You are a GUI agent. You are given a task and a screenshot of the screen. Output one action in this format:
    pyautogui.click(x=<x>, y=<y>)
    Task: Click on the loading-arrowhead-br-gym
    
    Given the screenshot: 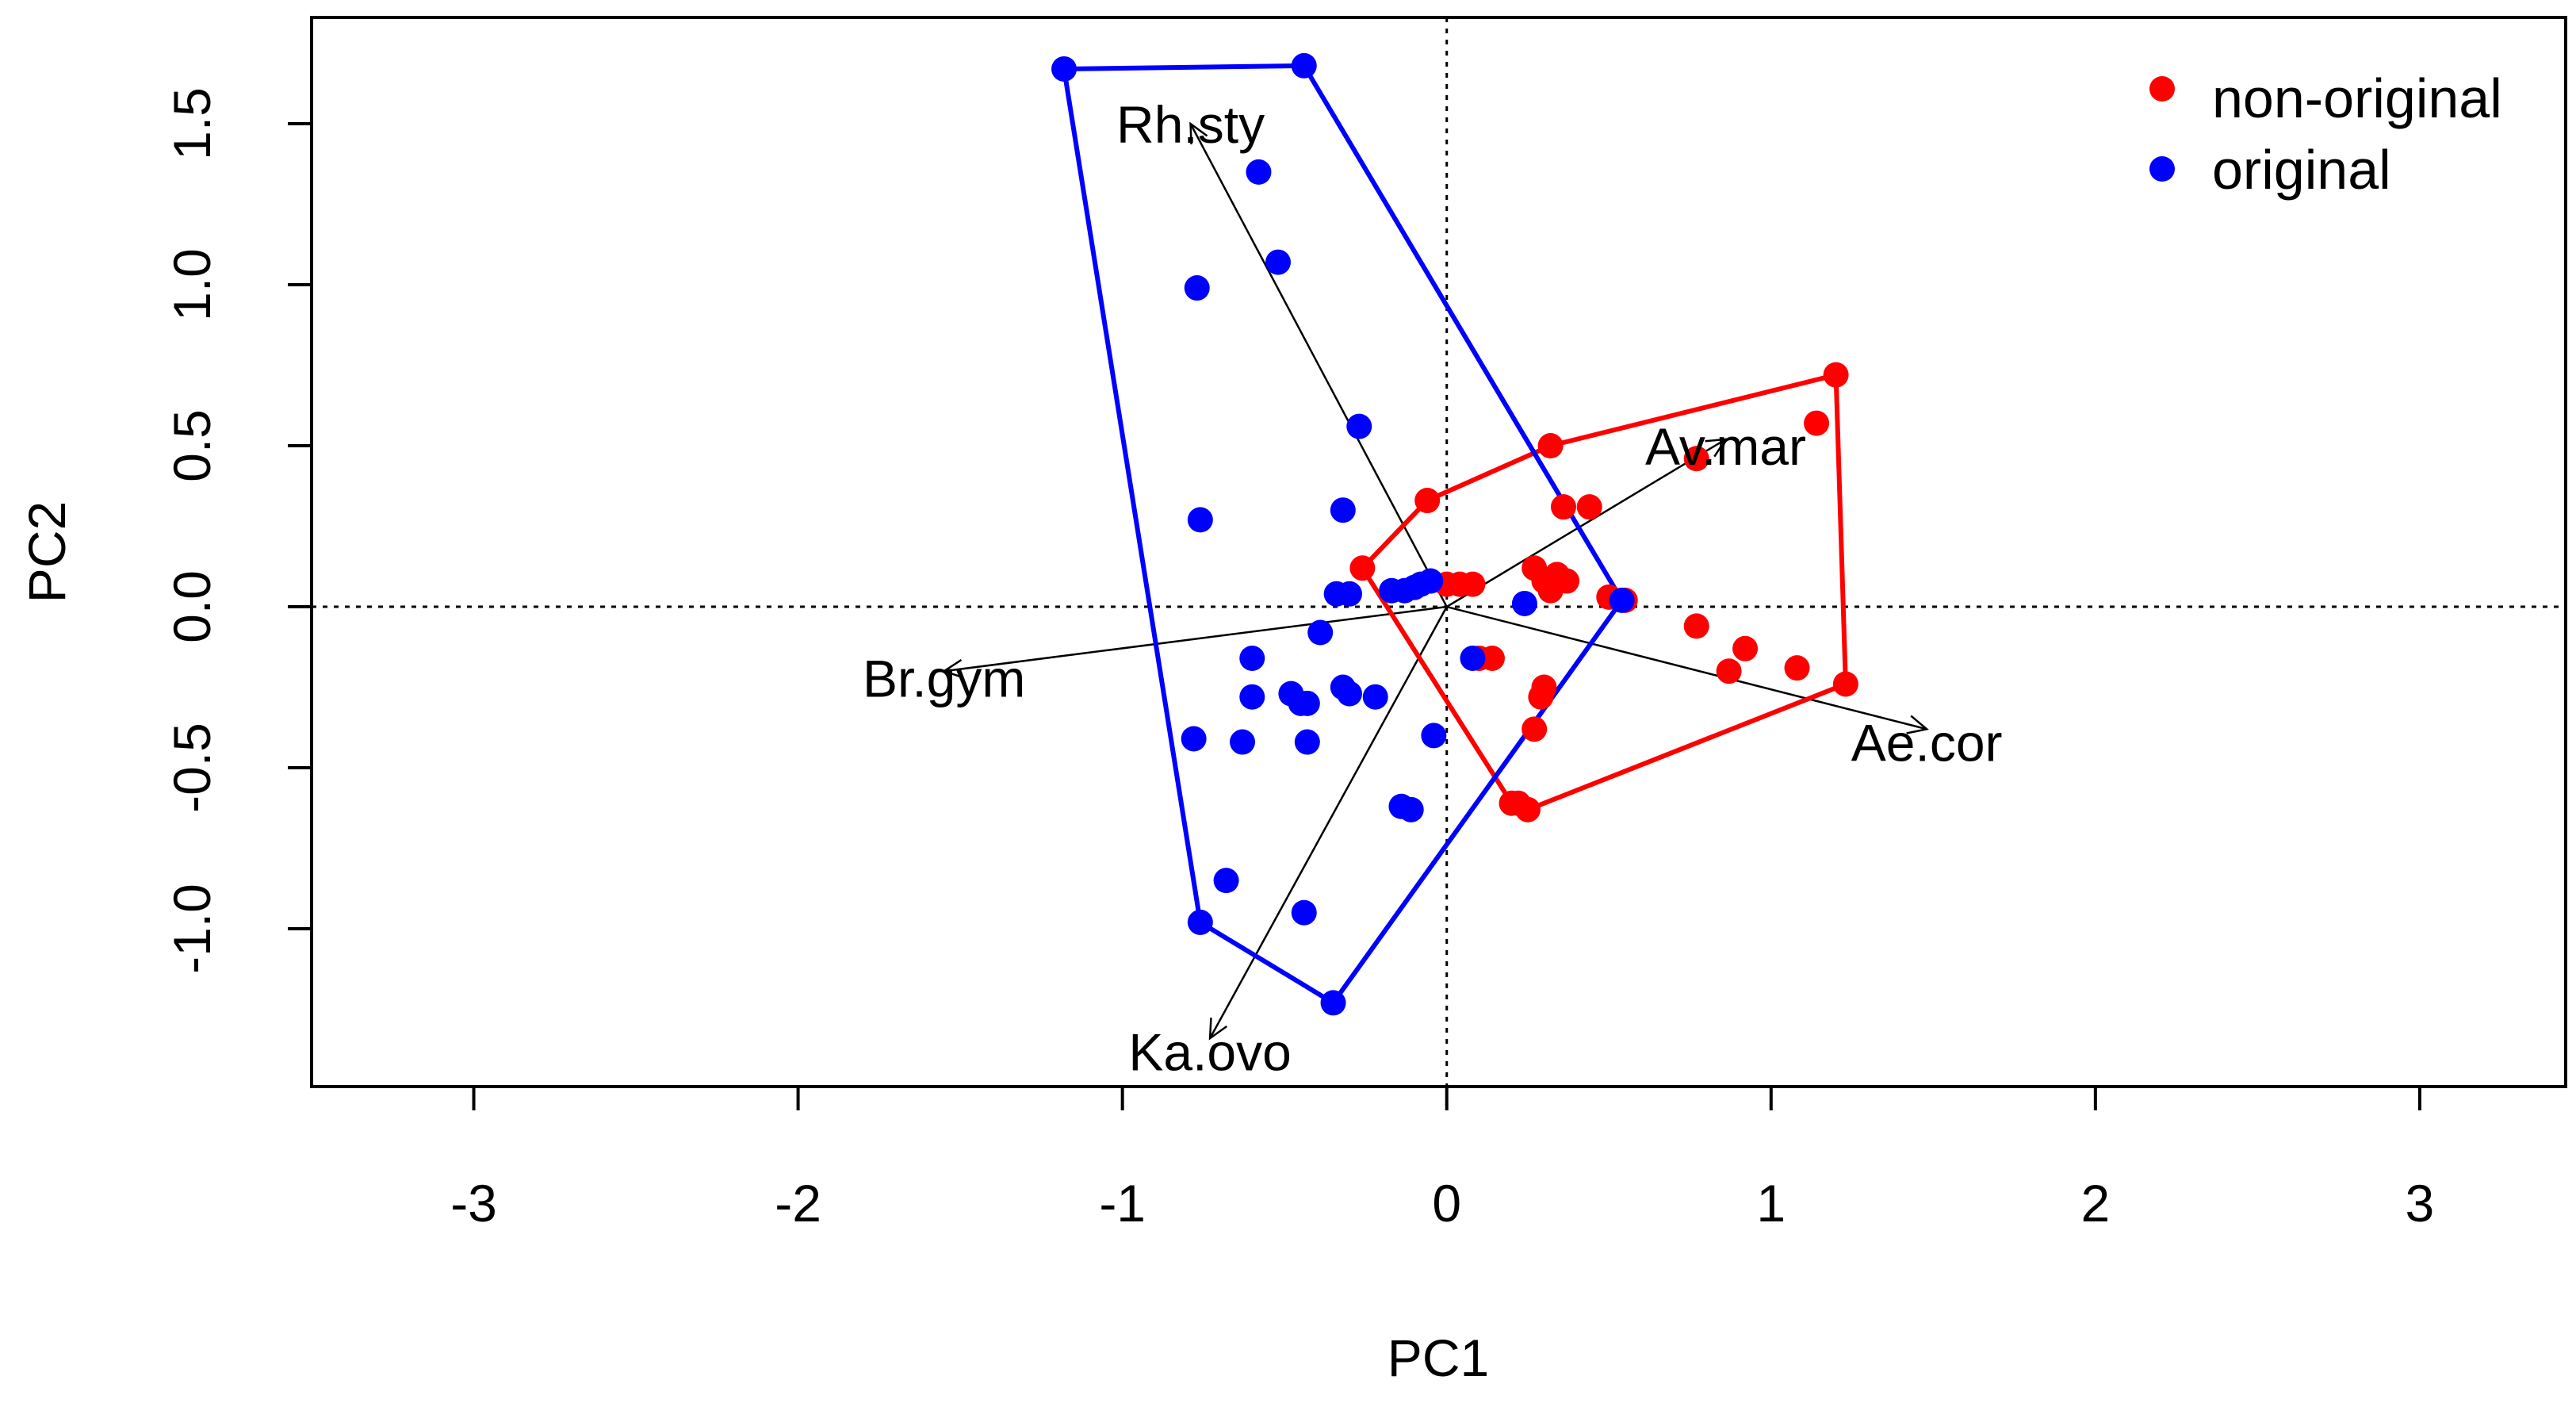 What is the action you would take?
    pyautogui.click(x=952, y=669)
    